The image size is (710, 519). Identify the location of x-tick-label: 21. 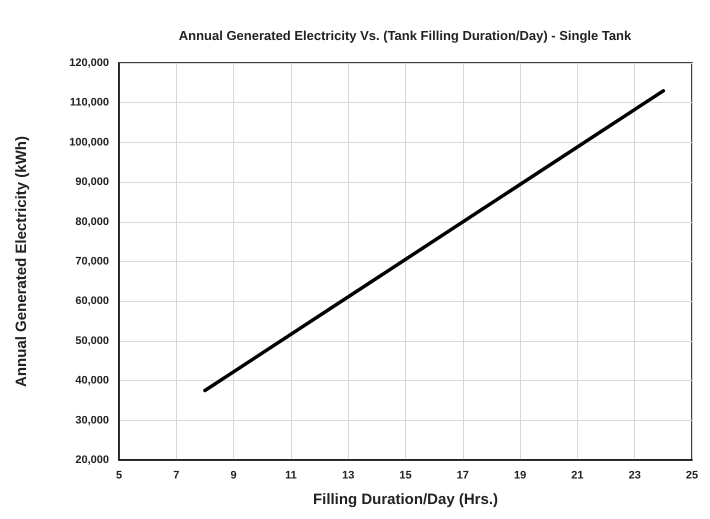
(577, 476).